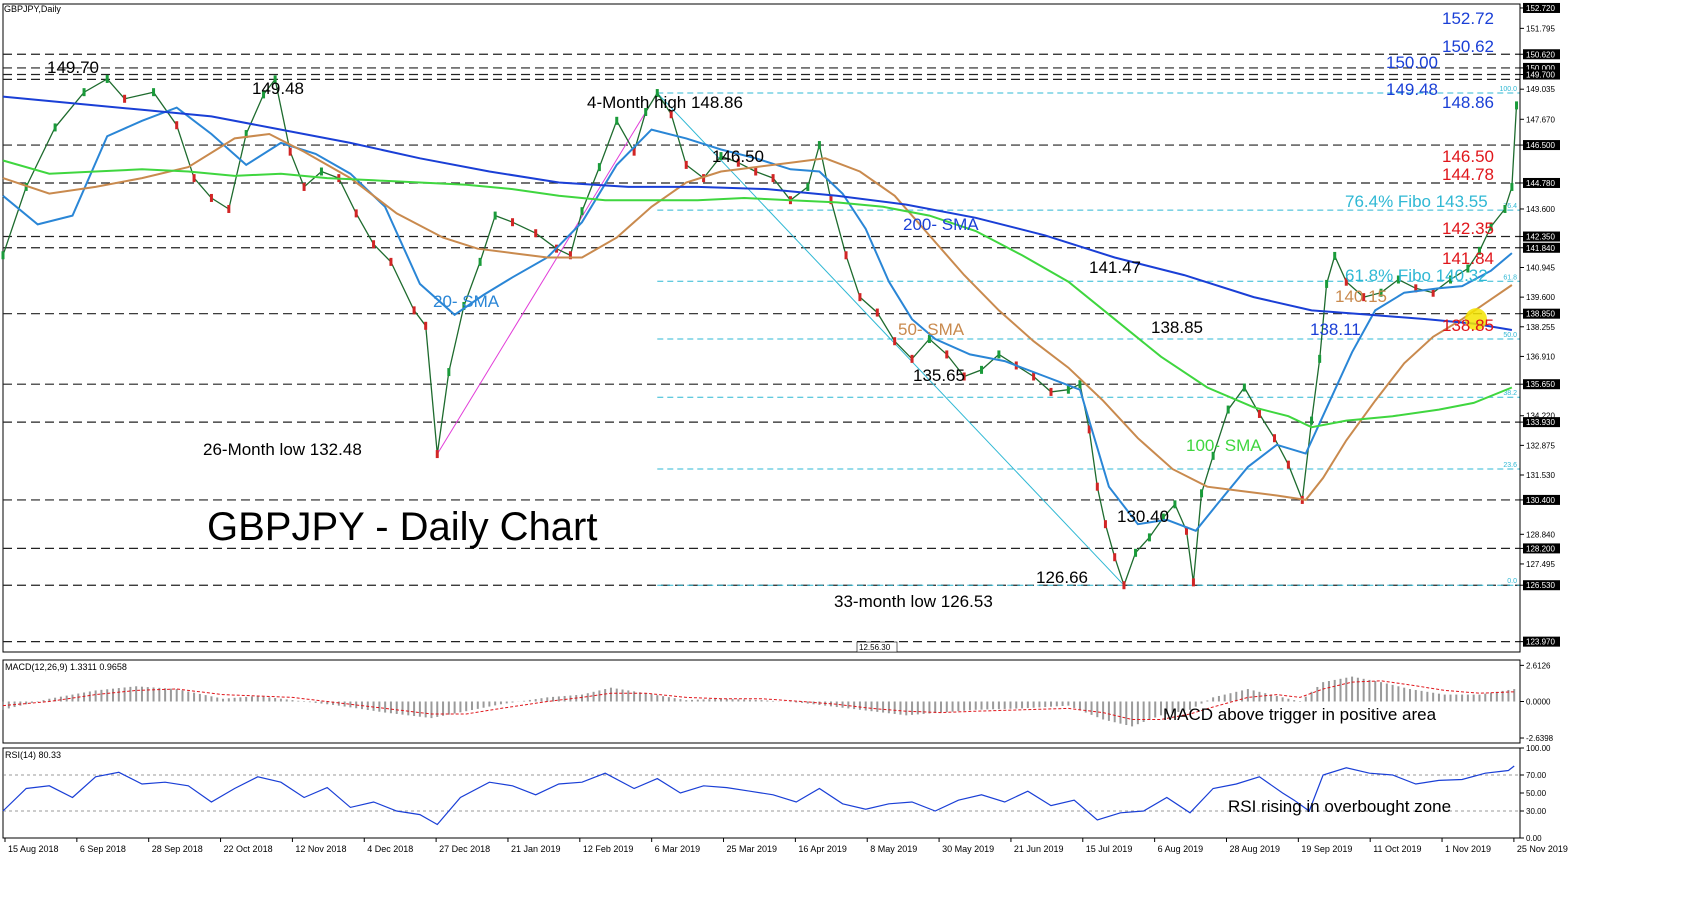 The width and height of the screenshot is (1686, 924). Describe the element at coordinates (1339, 806) in the screenshot. I see `rsi-annotation: RSI rising in overbought zone` at that location.